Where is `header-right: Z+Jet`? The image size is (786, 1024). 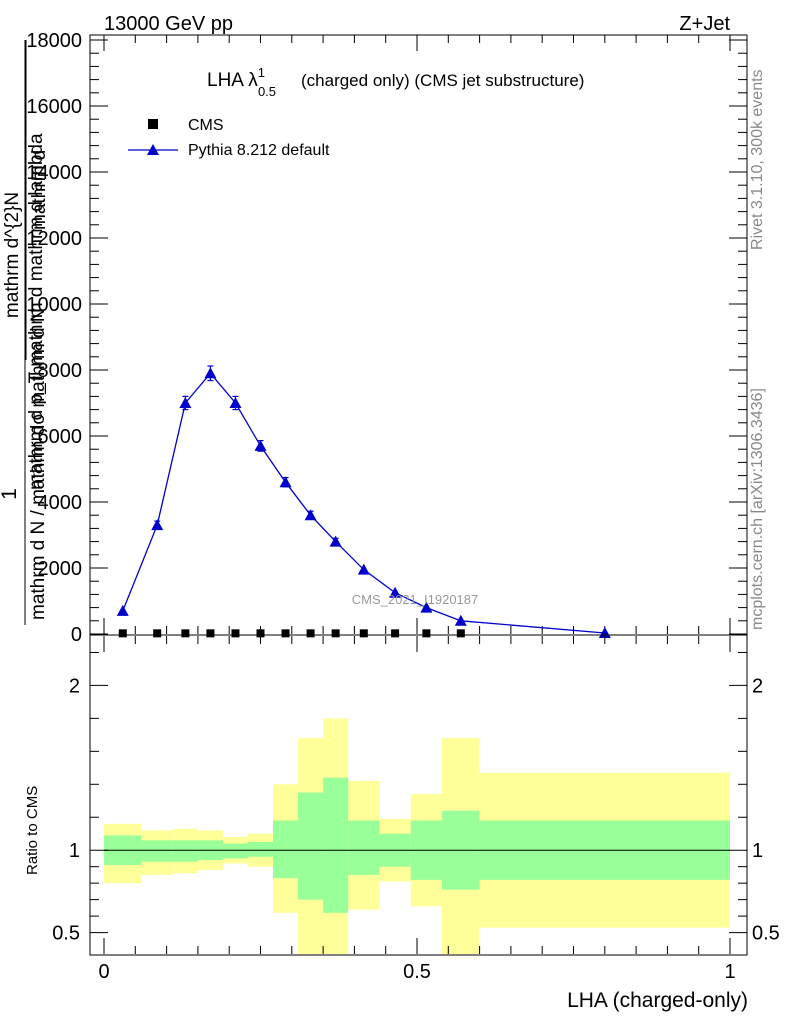 header-right: Z+Jet is located at coordinates (704, 24).